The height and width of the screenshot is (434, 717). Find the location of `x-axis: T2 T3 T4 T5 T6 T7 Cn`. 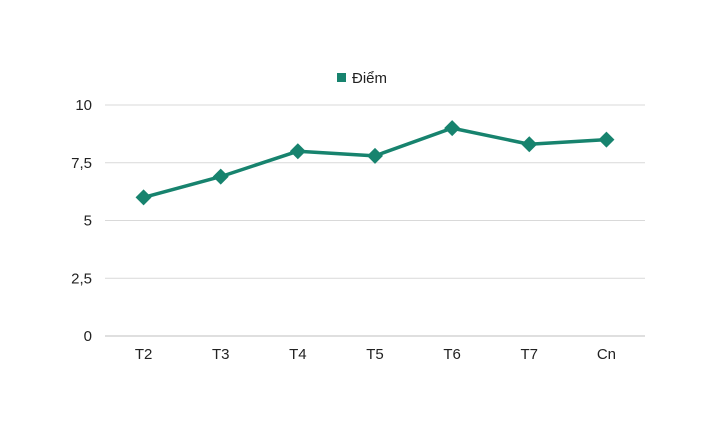

x-axis: T2 T3 T4 T5 T6 T7 Cn is located at coordinates (375, 354).